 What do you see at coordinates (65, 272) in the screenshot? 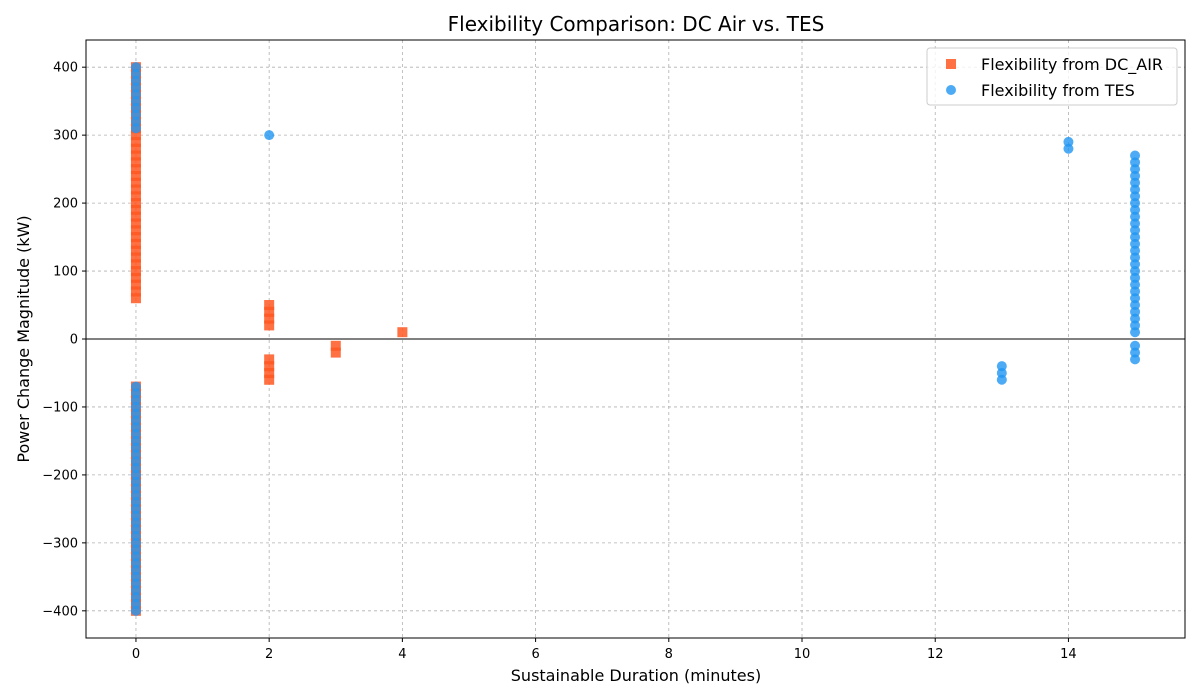
I see `y-tick-label: 100` at bounding box center [65, 272].